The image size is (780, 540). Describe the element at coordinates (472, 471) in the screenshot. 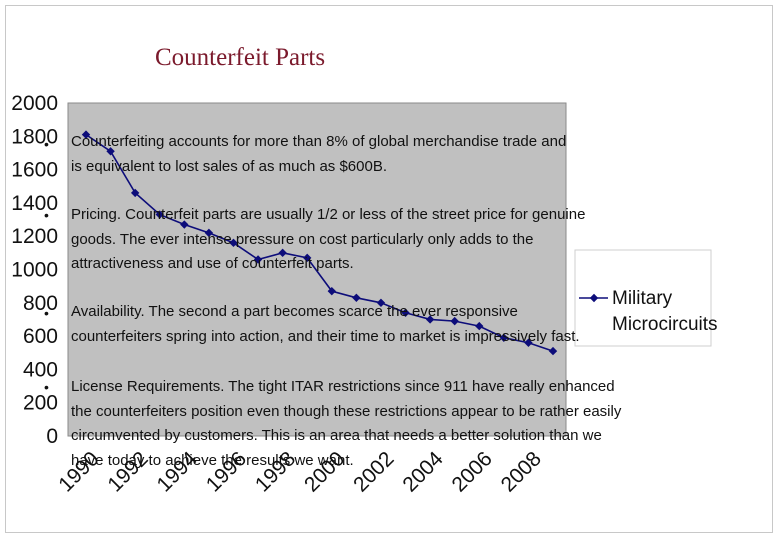

I see `x-tick-label: 2006` at that location.